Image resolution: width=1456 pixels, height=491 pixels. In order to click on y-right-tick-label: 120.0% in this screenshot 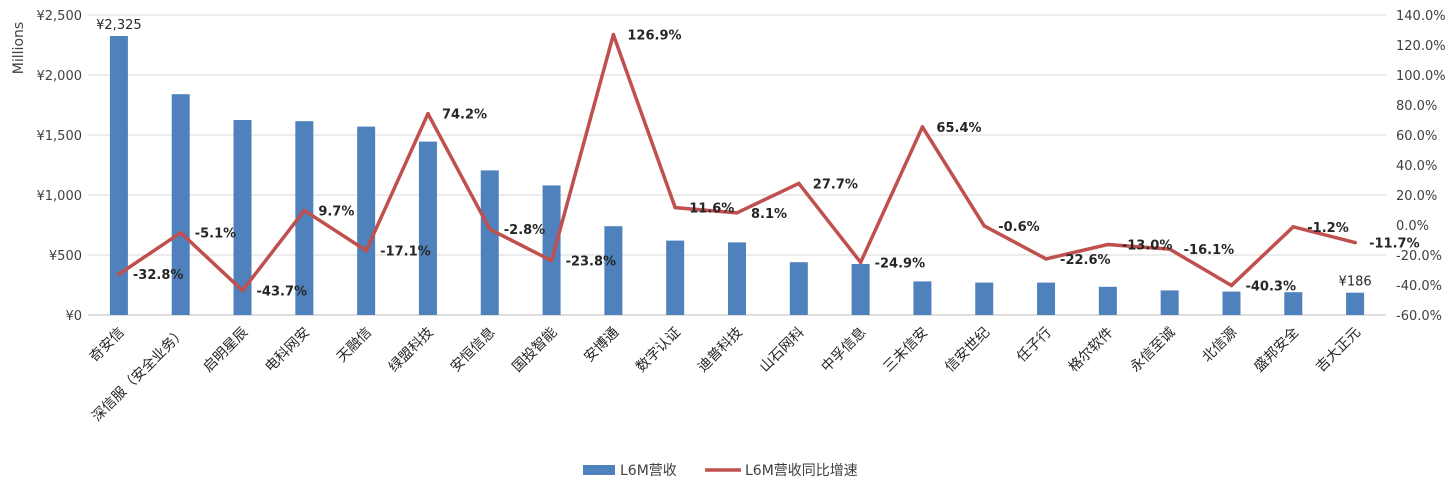, I will do `click(1421, 46)`.